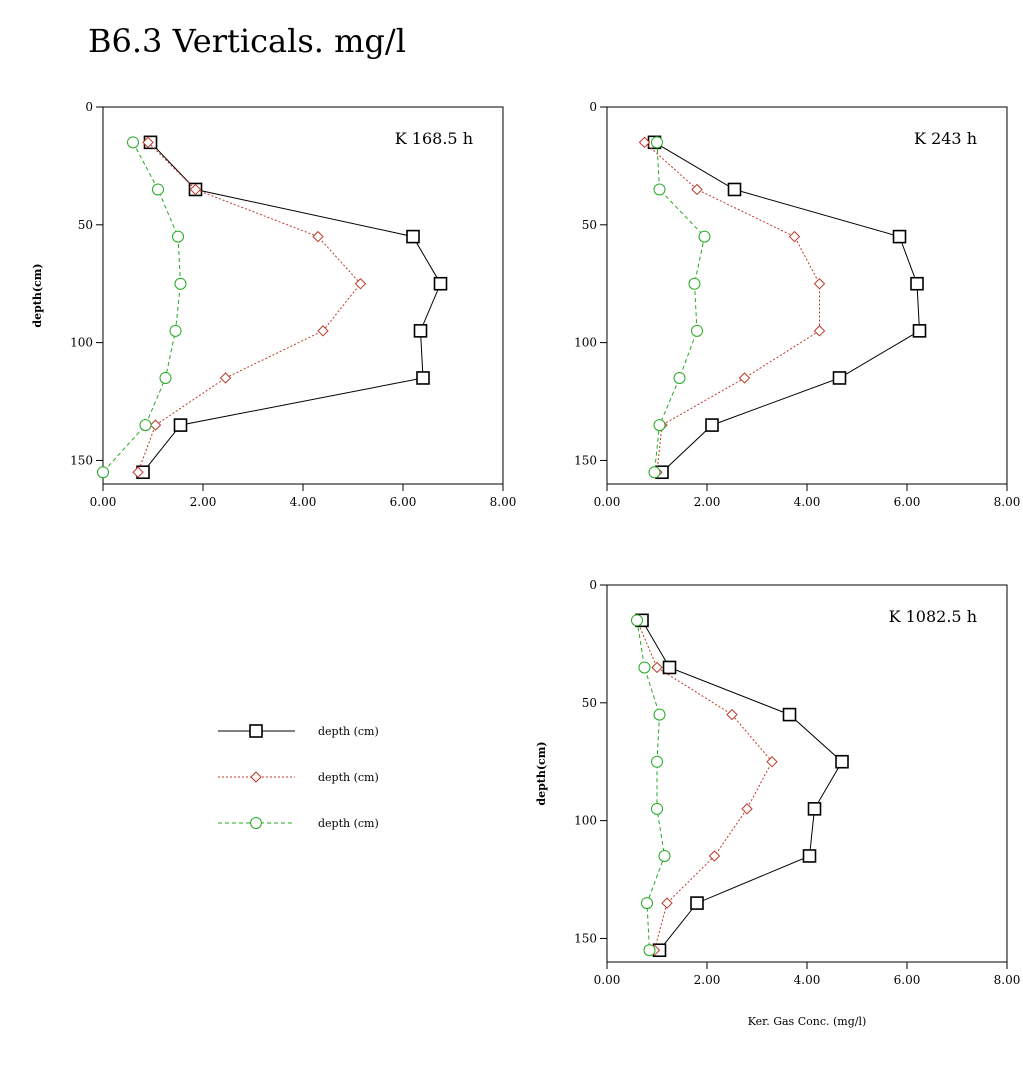 Image resolution: width=1023 pixels, height=1072 pixels. Describe the element at coordinates (81, 343) in the screenshot. I see `y-tick-label: 100` at that location.